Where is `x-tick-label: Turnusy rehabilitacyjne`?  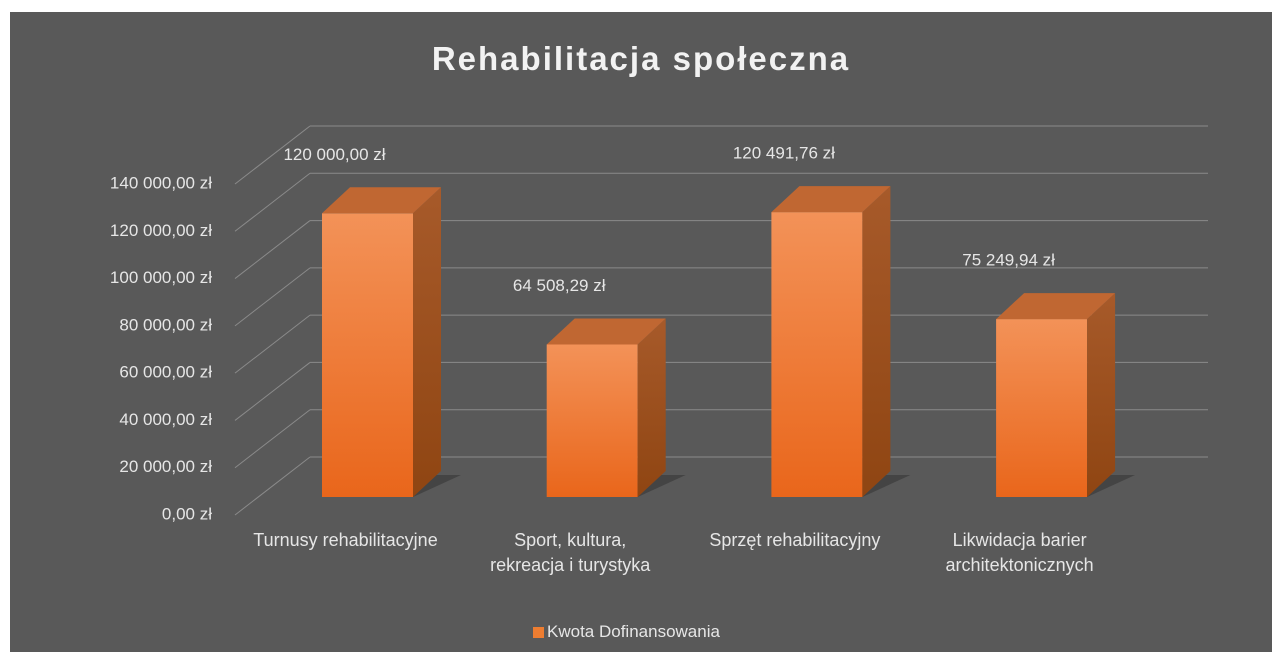
x-tick-label: Turnusy rehabilitacyjne is located at coordinates (345, 540).